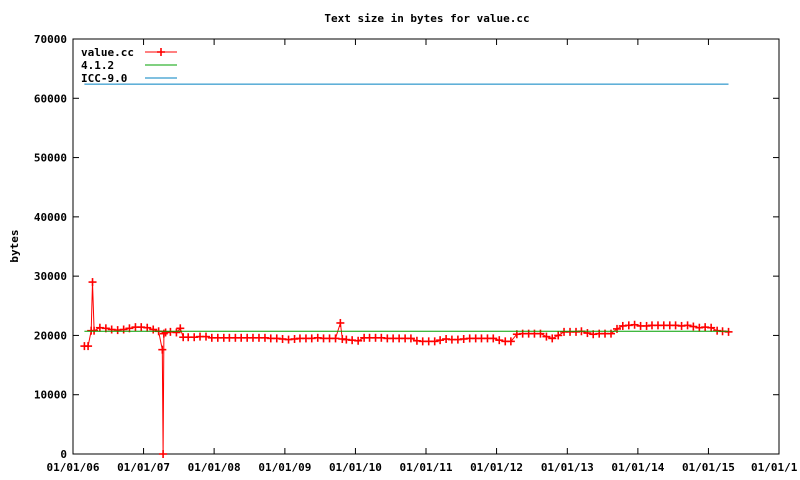  I want to click on y-tick-label: 40000, so click(50, 217).